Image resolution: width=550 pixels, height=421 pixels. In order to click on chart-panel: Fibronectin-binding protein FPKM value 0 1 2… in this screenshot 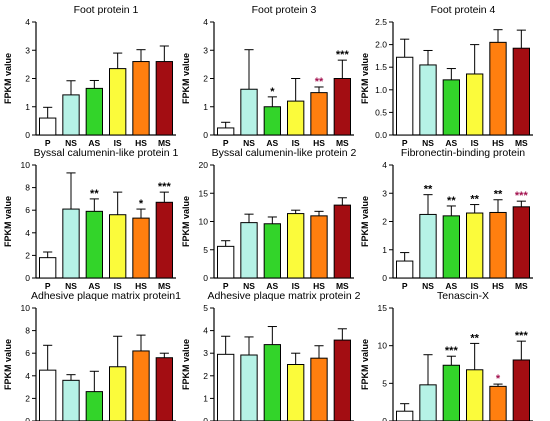, I will do `click(446, 219)`.